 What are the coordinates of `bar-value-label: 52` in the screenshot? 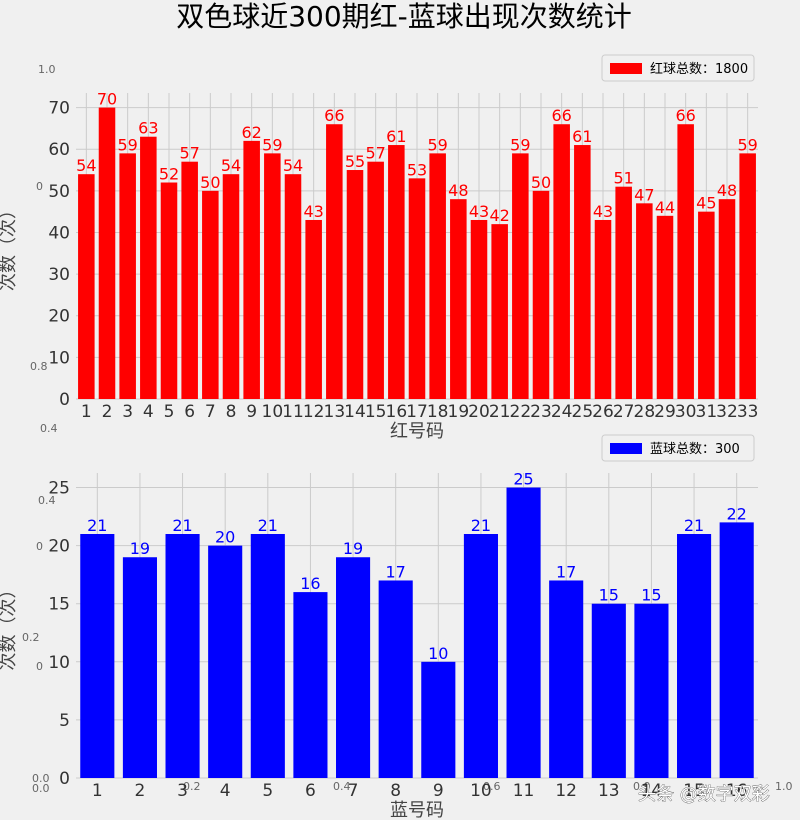 It's located at (169, 174).